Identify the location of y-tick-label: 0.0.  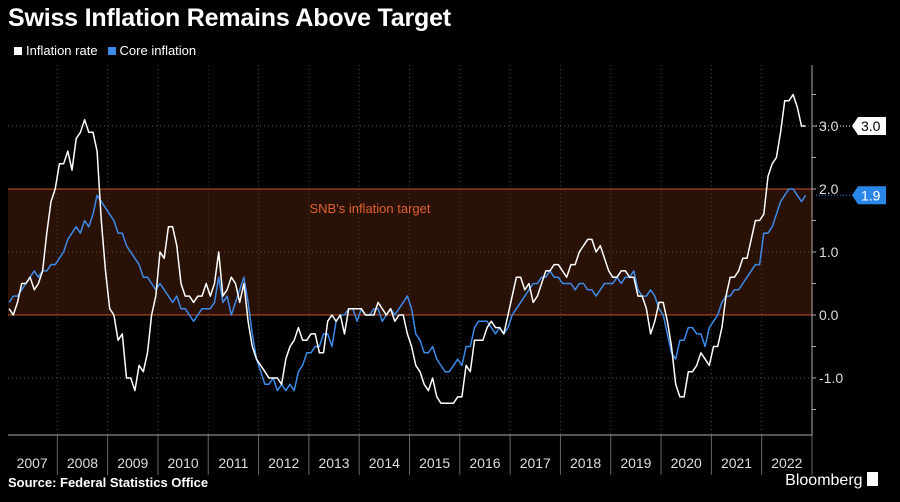
(829, 315).